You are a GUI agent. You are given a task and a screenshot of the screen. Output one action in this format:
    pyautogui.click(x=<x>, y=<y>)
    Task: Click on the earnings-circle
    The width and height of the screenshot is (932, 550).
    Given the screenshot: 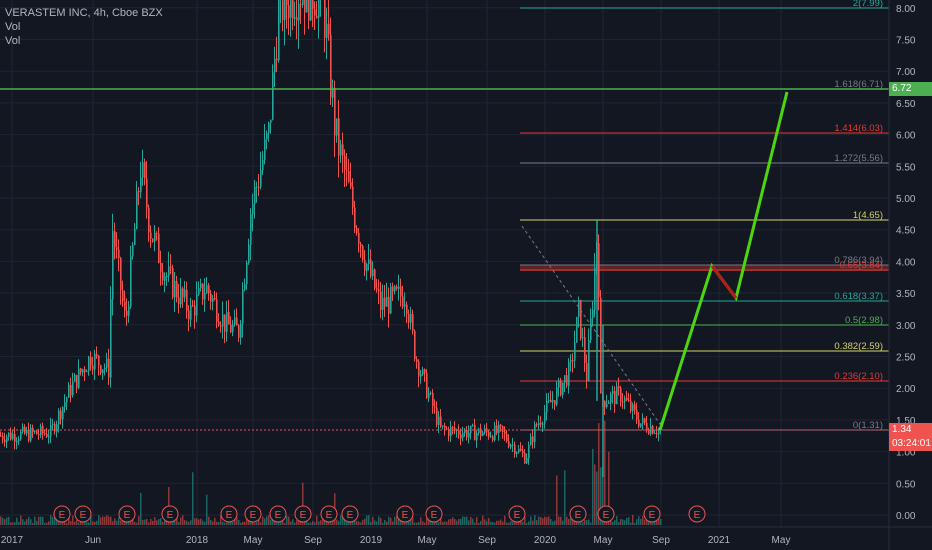 What is the action you would take?
    pyautogui.click(x=329, y=514)
    